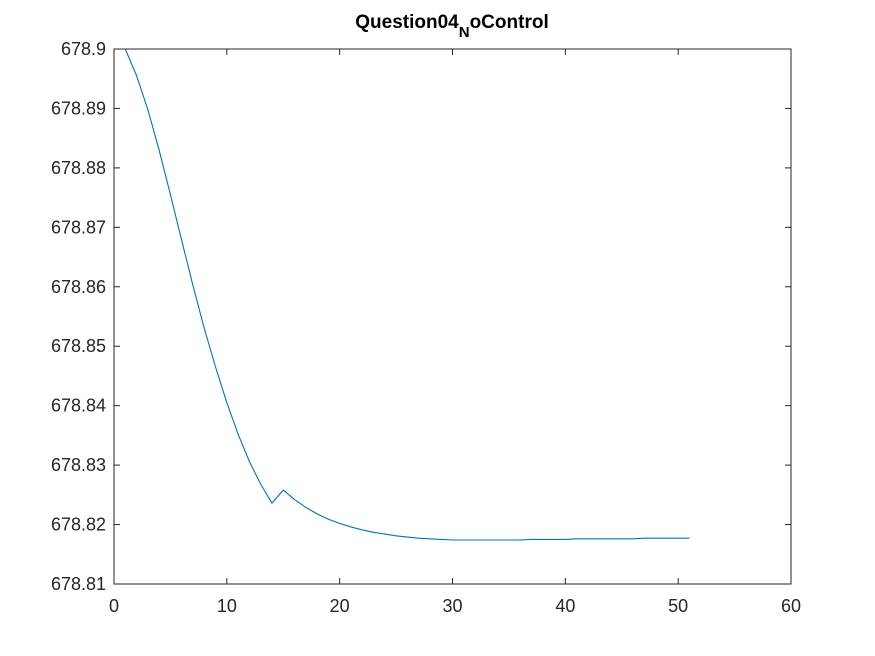  I want to click on x-tick-label: 60, so click(791, 606).